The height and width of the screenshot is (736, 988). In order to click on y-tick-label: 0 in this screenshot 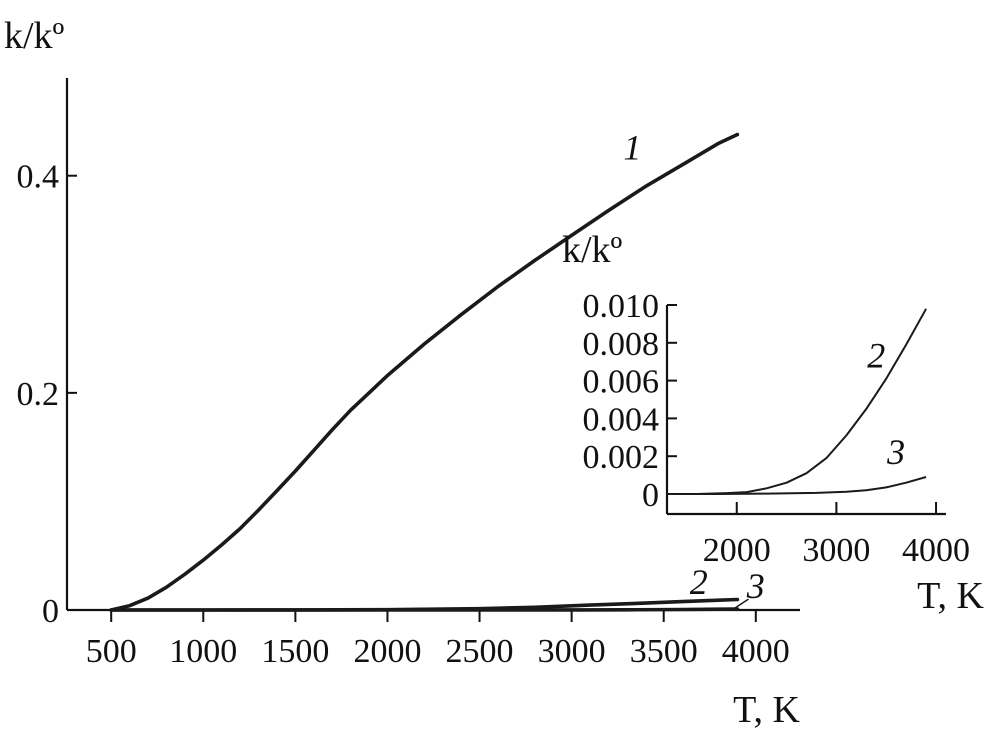, I will do `click(50, 611)`.